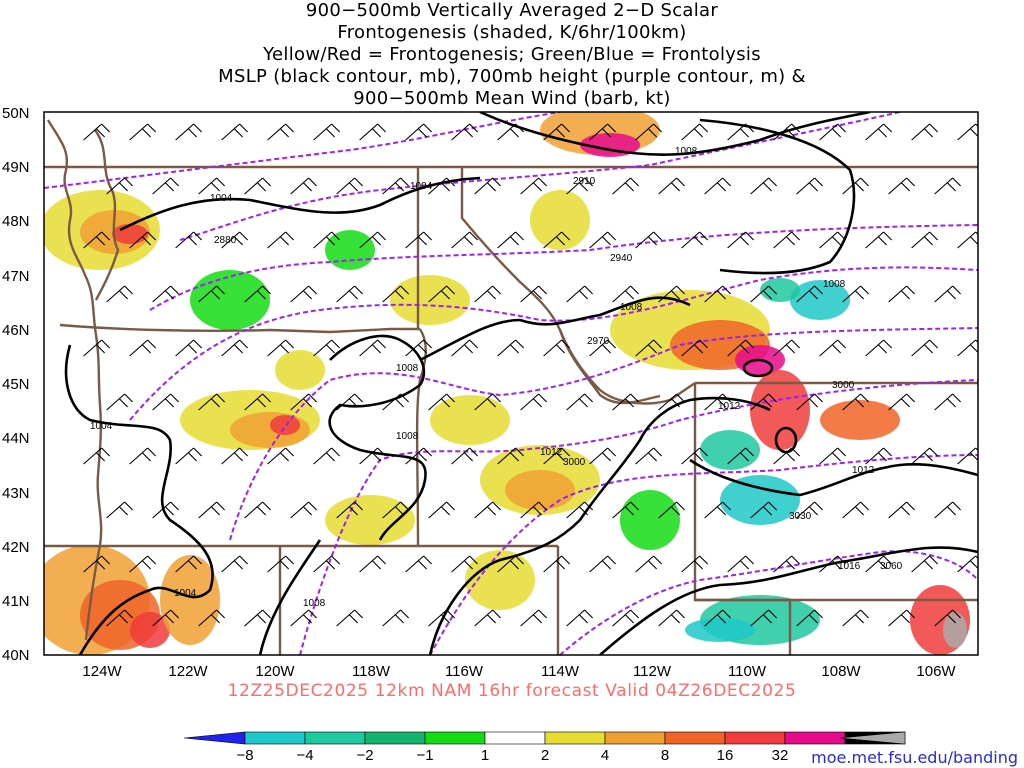 The image size is (1024, 768). What do you see at coordinates (652, 671) in the screenshot?
I see `lon-label: 112W` at bounding box center [652, 671].